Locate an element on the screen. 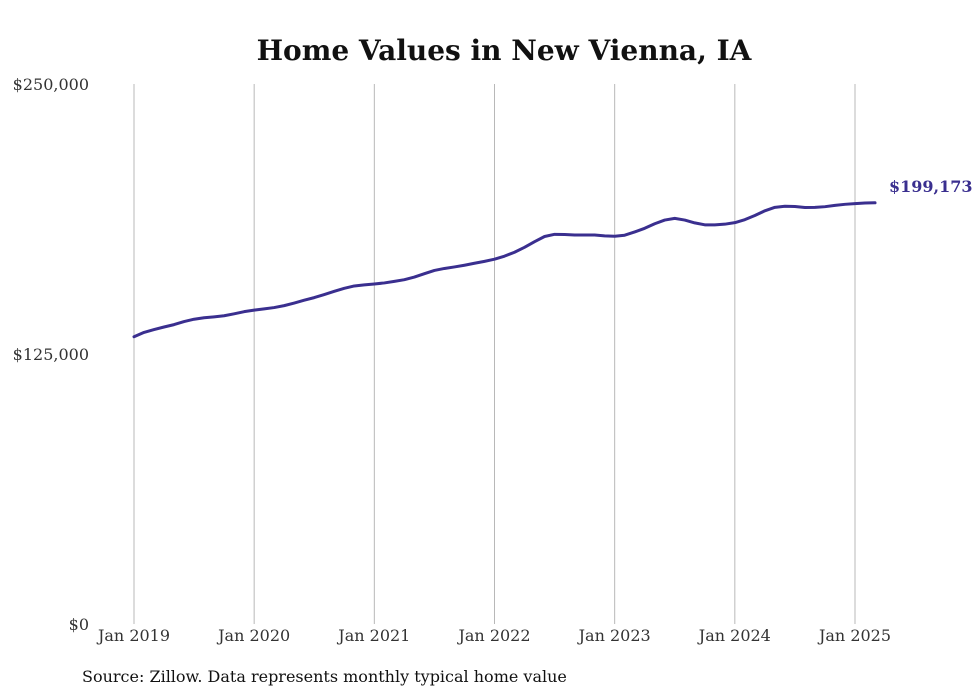  x-tick-label: Jan 2021 is located at coordinates (373, 635).